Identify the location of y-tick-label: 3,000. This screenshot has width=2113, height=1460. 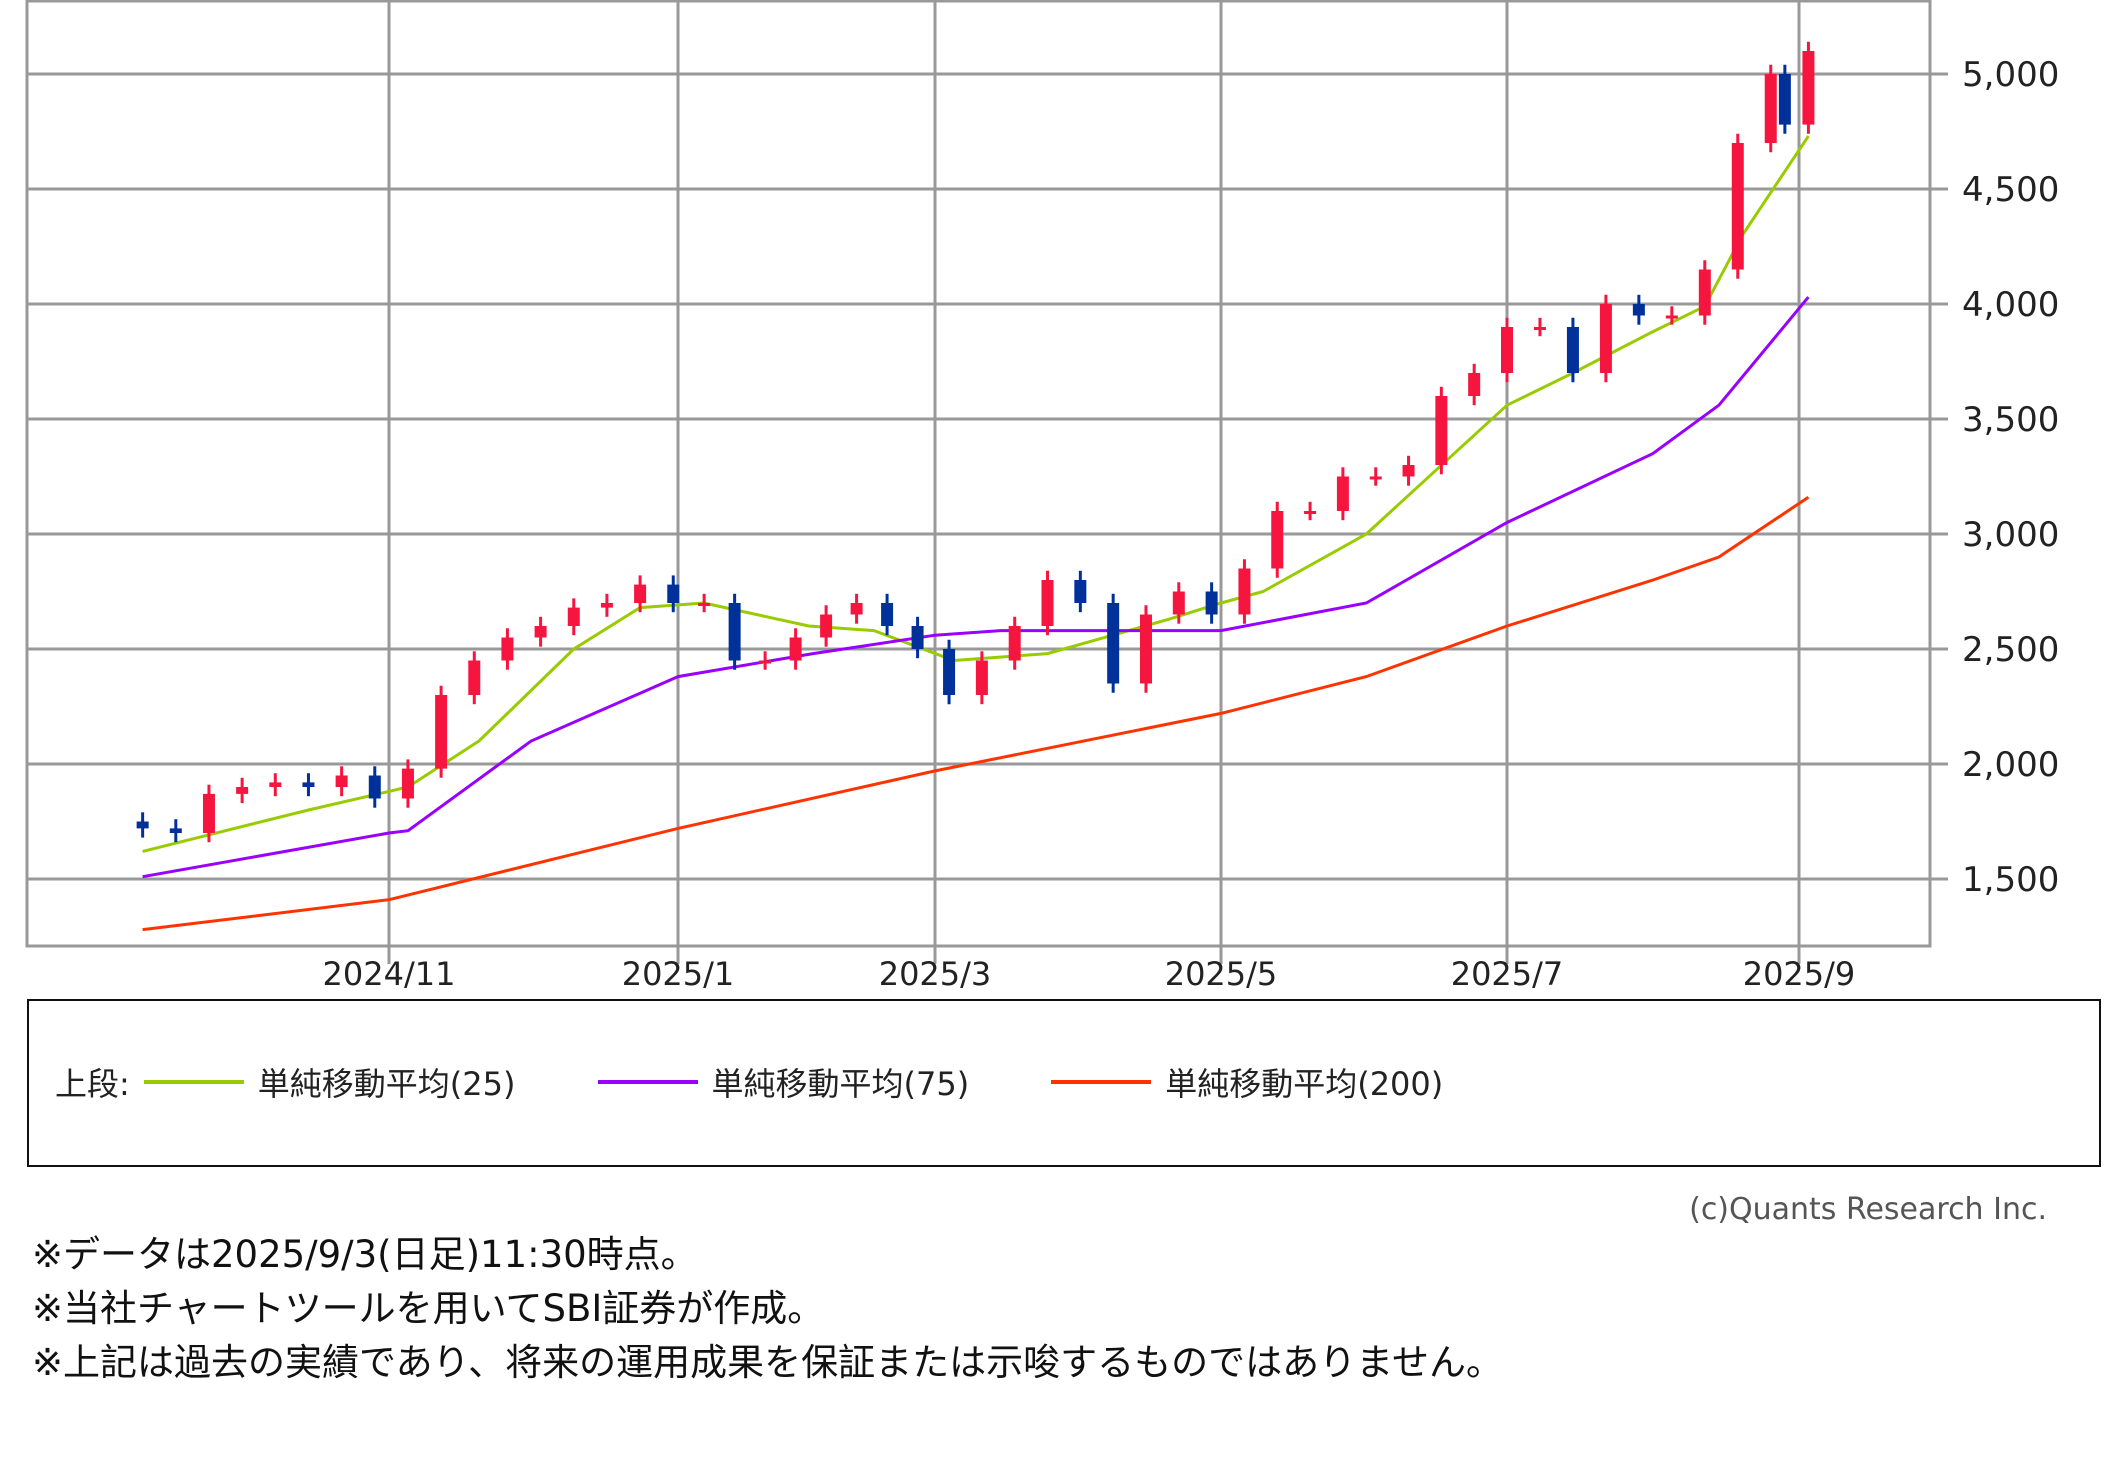
(2010, 535).